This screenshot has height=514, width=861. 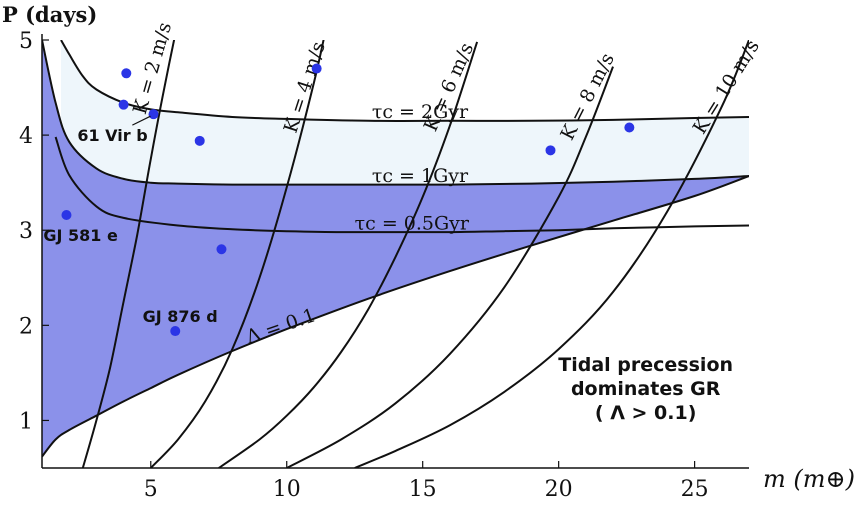 What do you see at coordinates (559, 489) in the screenshot?
I see `x-tick-label: 20` at bounding box center [559, 489].